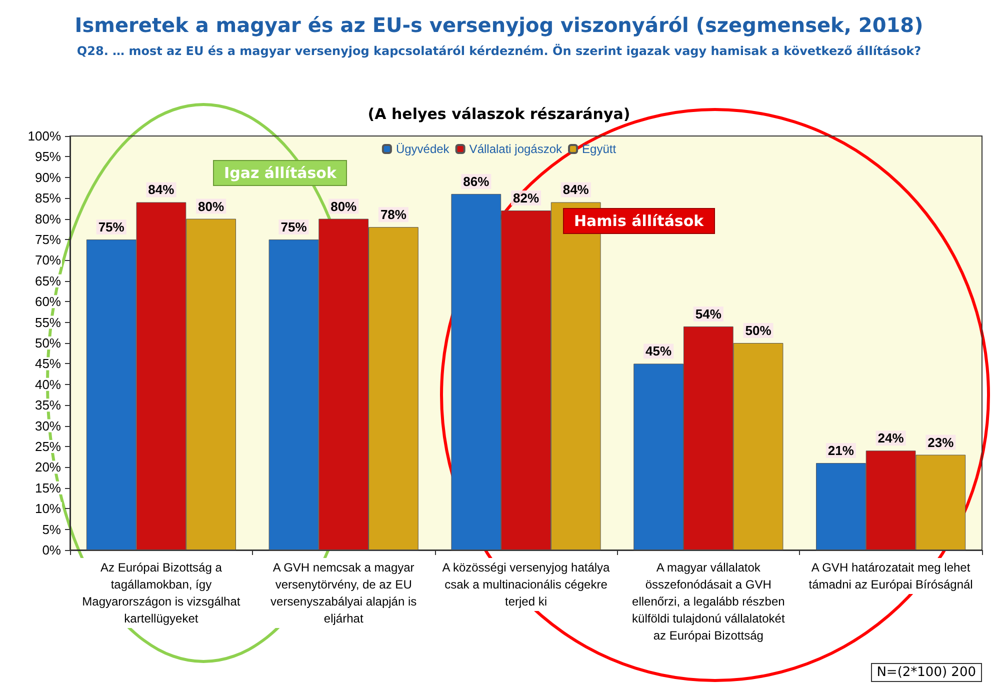  What do you see at coordinates (941, 442) in the screenshot?
I see `data-label: 23%` at bounding box center [941, 442].